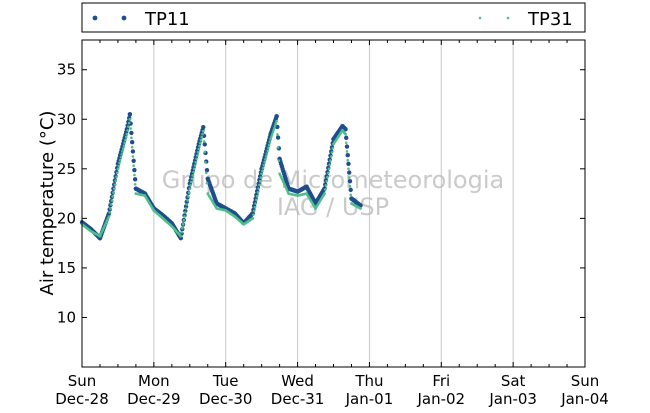  Describe the element at coordinates (82, 381) in the screenshot. I see `x-tick-label-day: Sun` at that location.